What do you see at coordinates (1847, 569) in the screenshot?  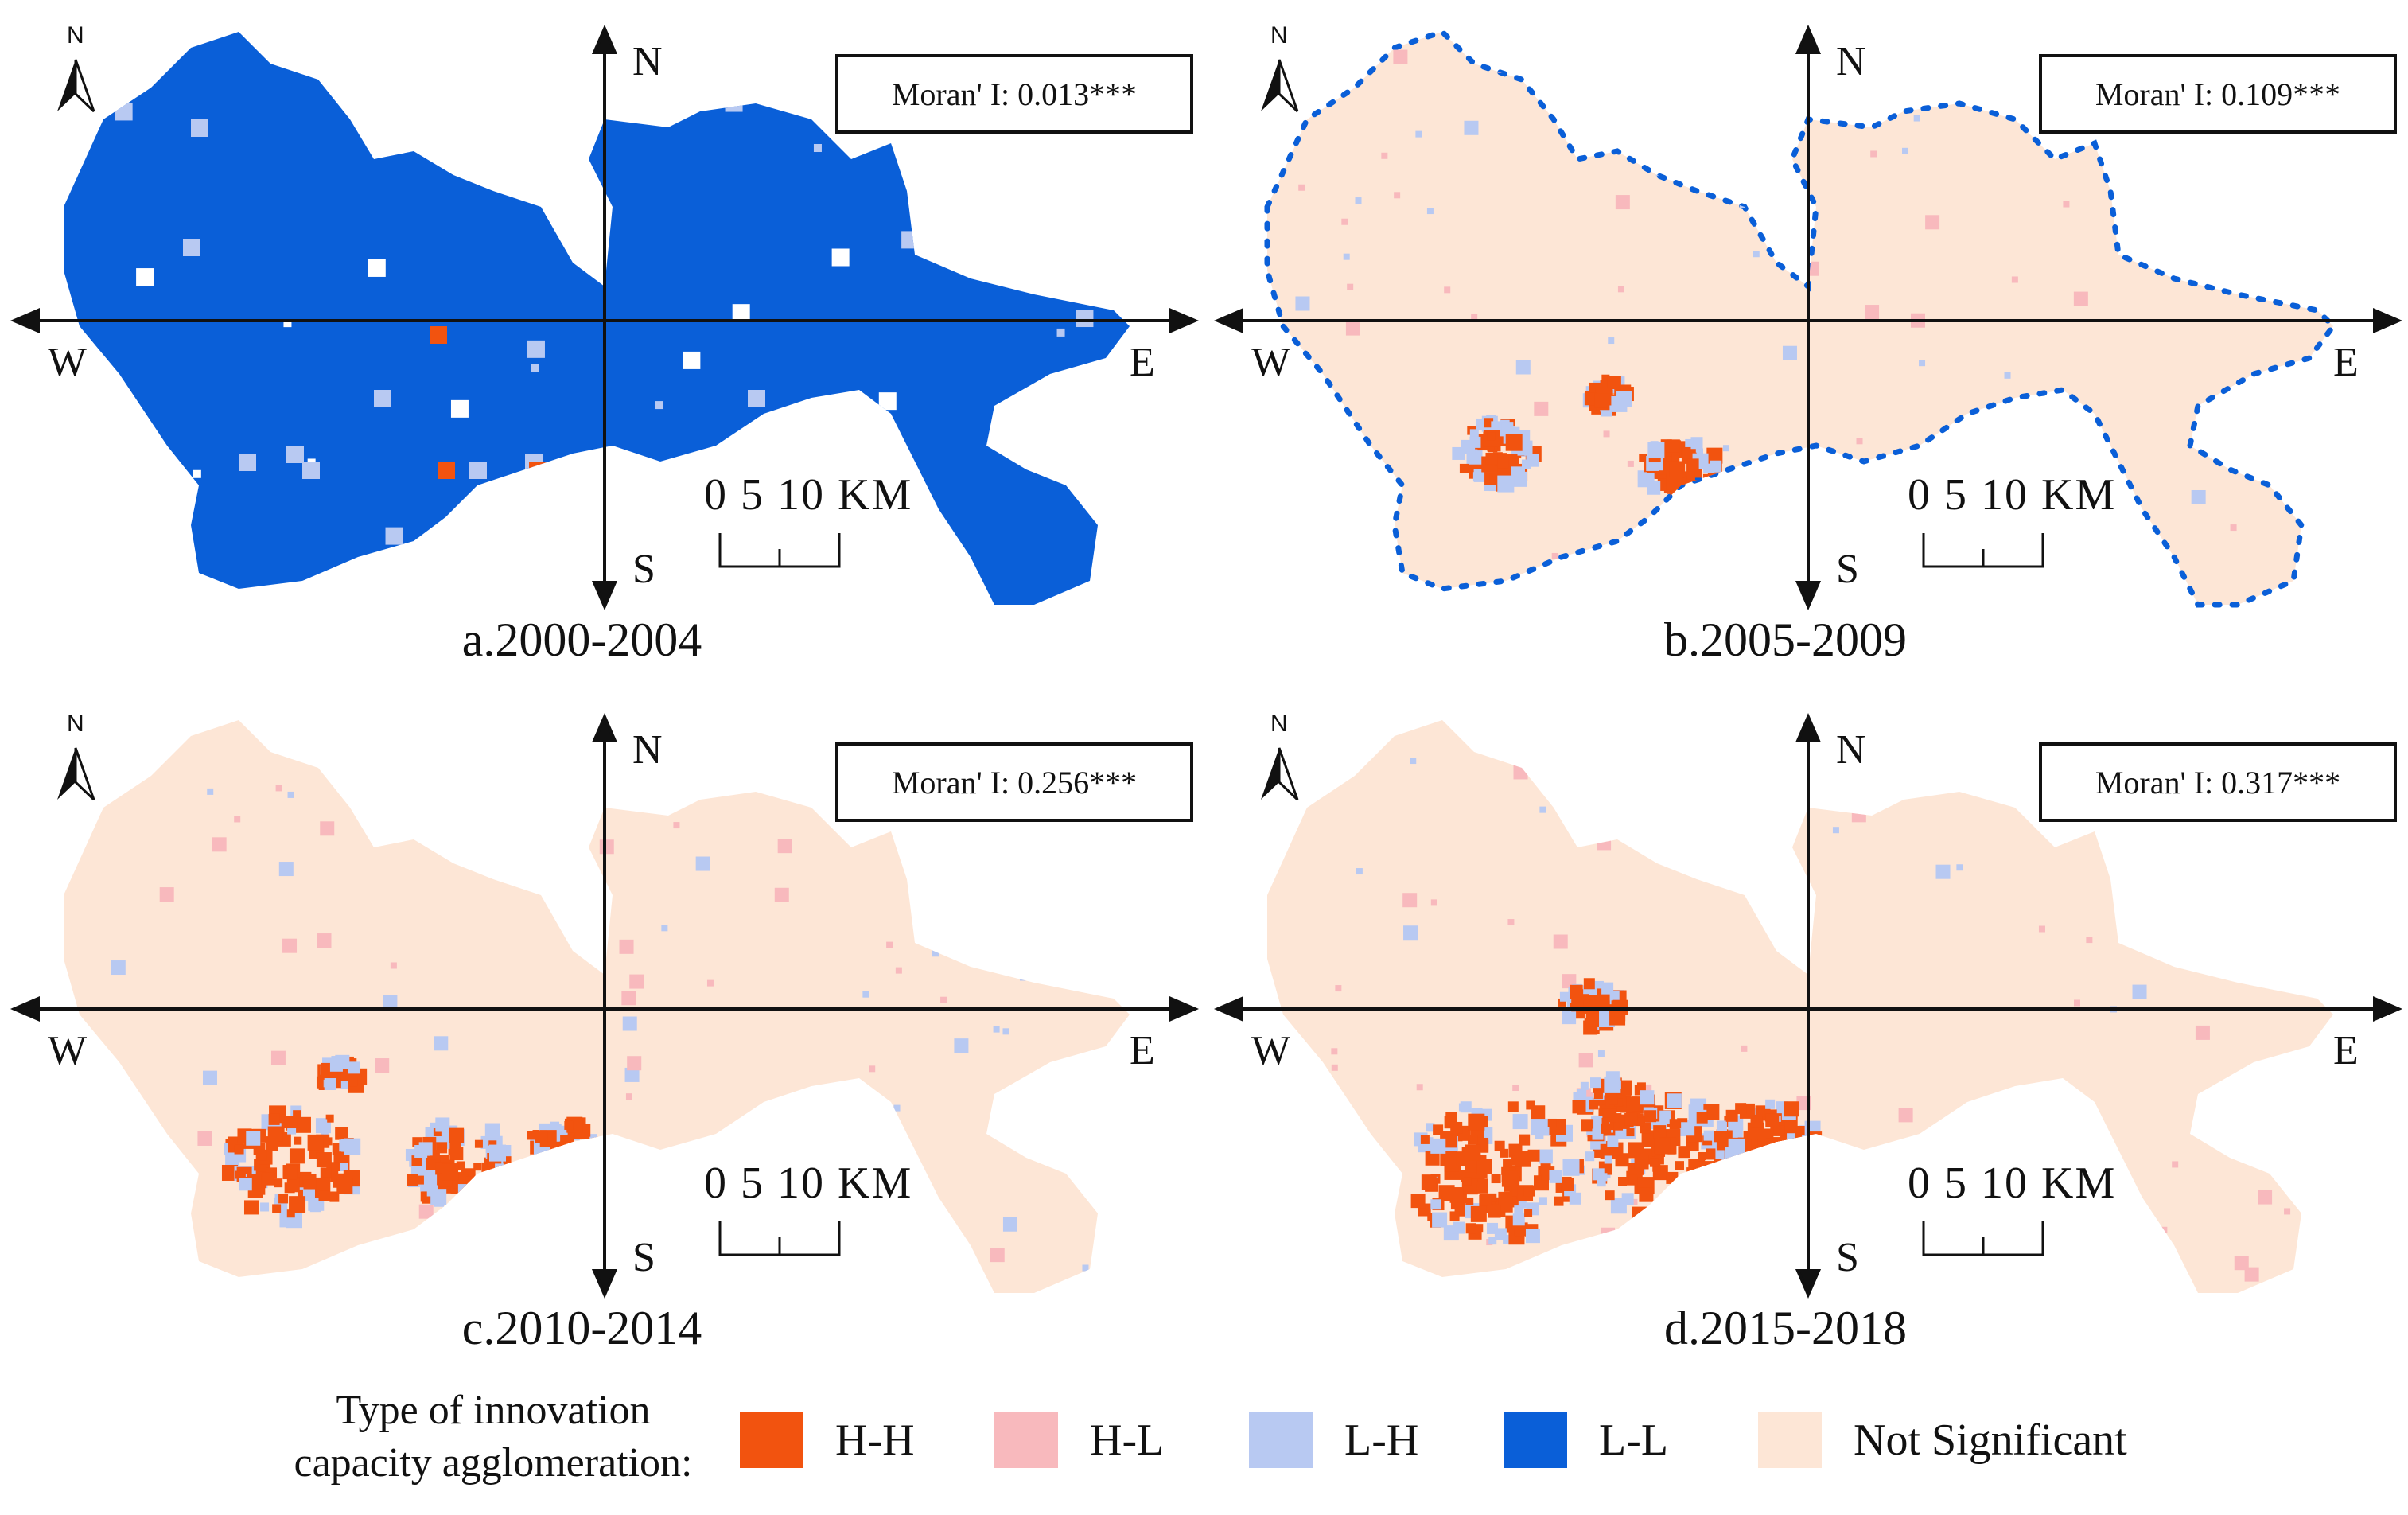 I see `direction-south: S` at bounding box center [1847, 569].